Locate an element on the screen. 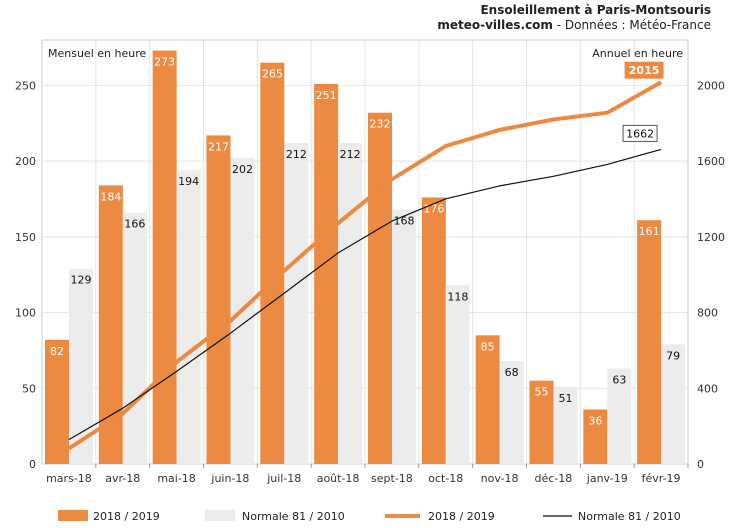 This screenshot has width=730, height=528. legend-label-bar-normale: Normale 81 / 2010 is located at coordinates (293, 516).